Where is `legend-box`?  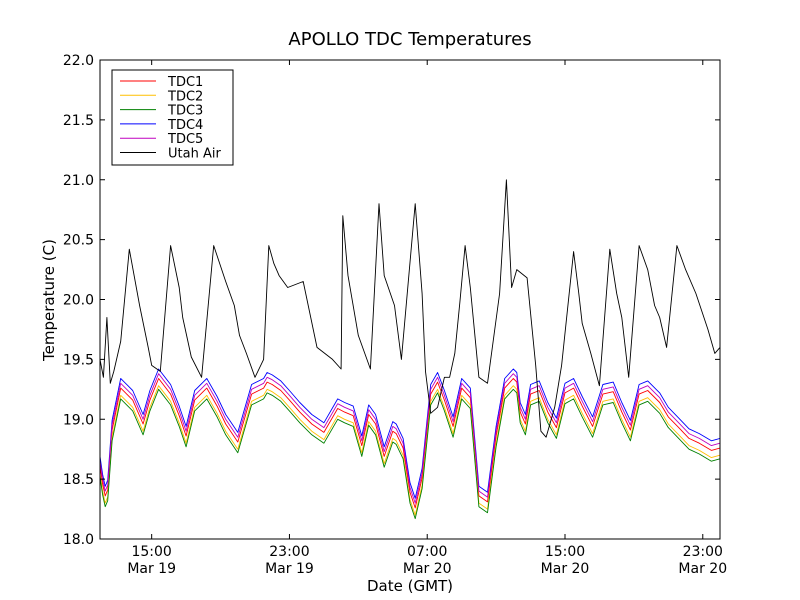 legend-box is located at coordinates (172, 117).